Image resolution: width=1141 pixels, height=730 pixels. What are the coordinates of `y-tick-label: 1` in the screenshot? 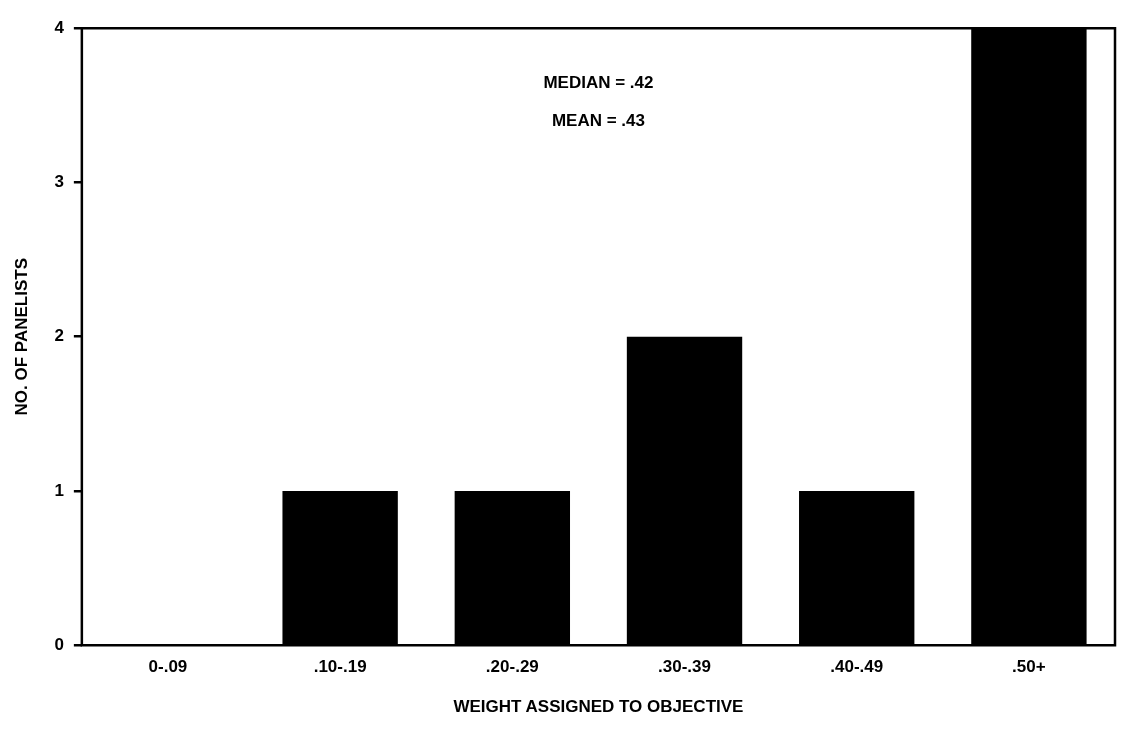 It's located at (59, 490).